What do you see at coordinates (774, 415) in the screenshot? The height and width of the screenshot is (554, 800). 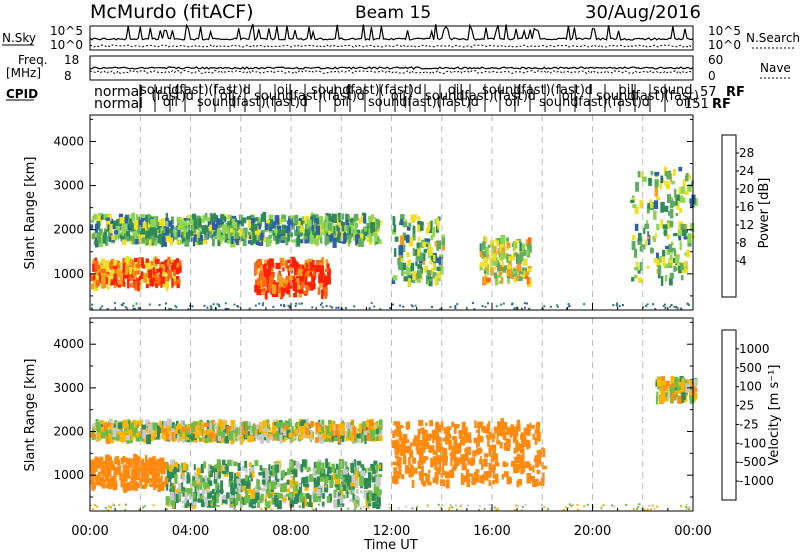 I see `velocity-colorbar-label: Velocity [m s⁻¹]` at bounding box center [774, 415].